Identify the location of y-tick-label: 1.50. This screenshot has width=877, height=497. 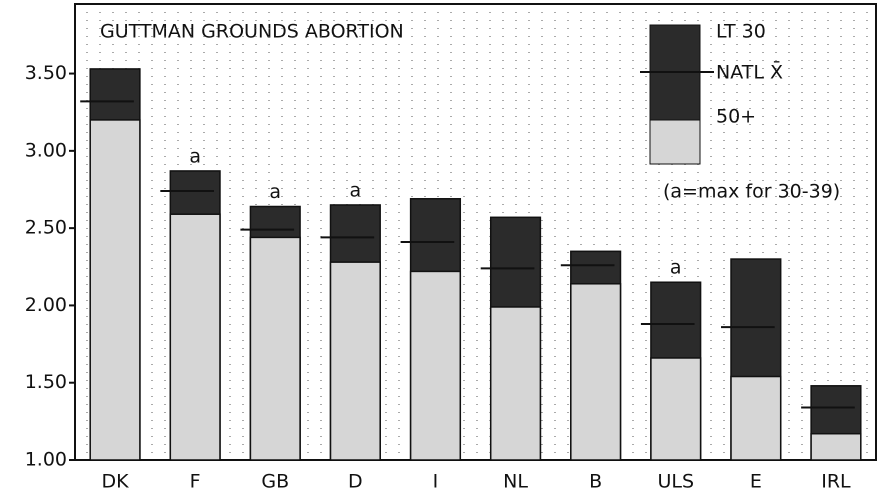
(46, 382).